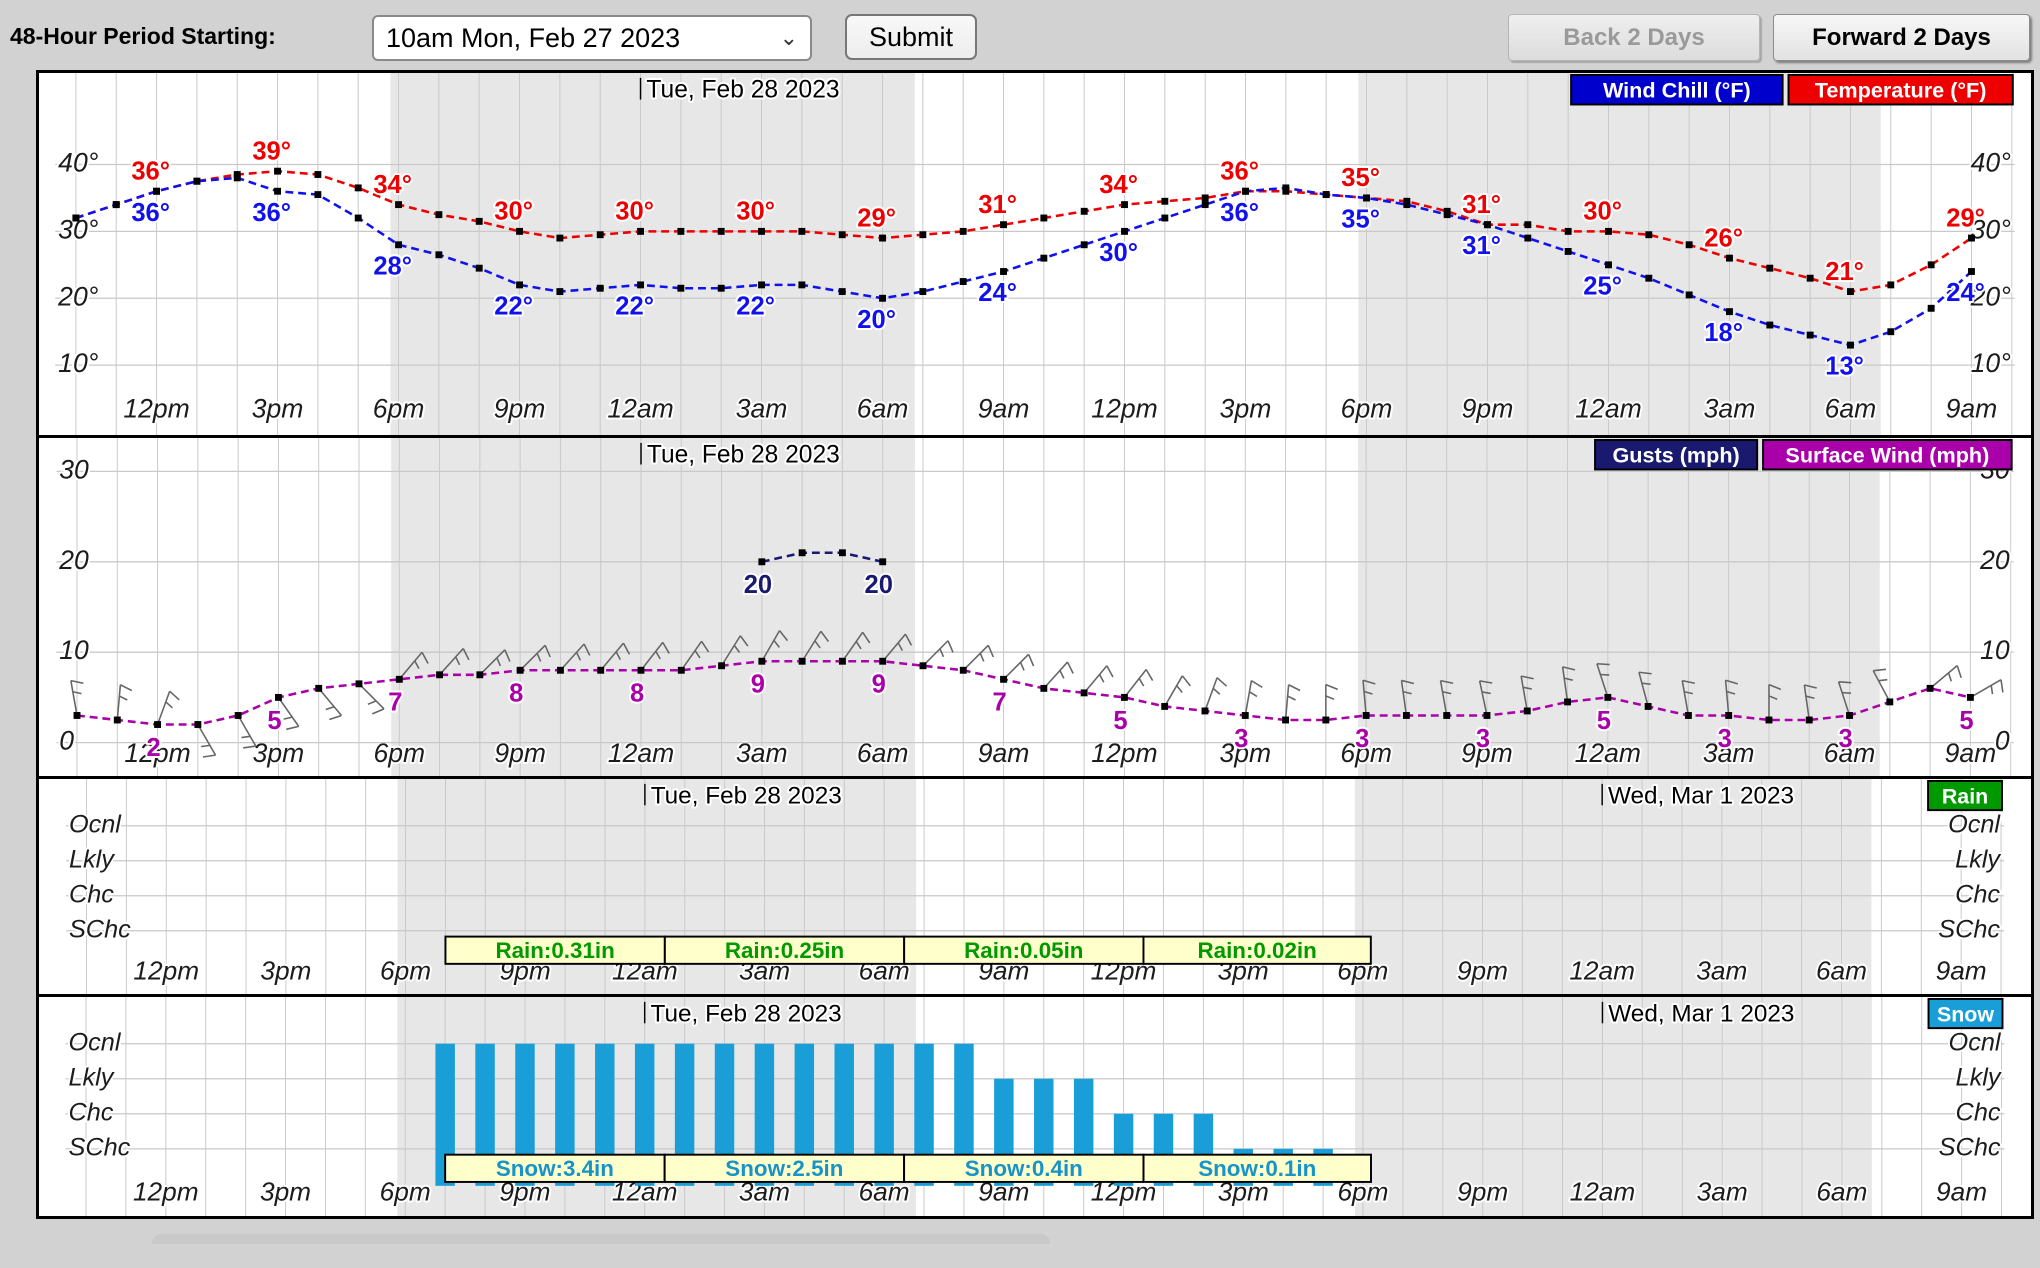 The height and width of the screenshot is (1268, 2040). Describe the element at coordinates (1634, 37) in the screenshot. I see `back-2-days-button: Back 2 Days` at that location.